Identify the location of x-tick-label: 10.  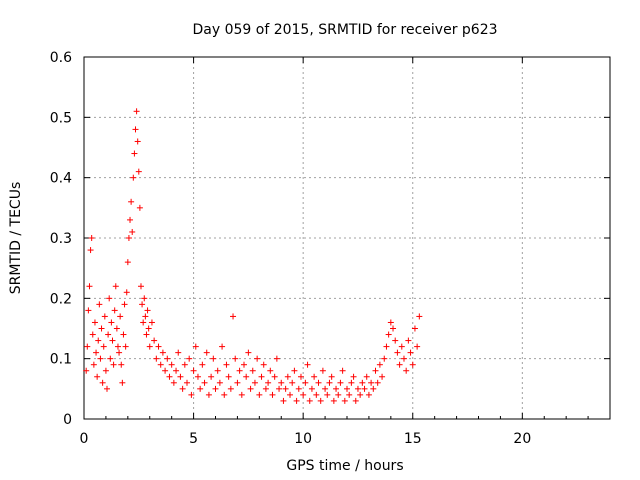
(303, 439).